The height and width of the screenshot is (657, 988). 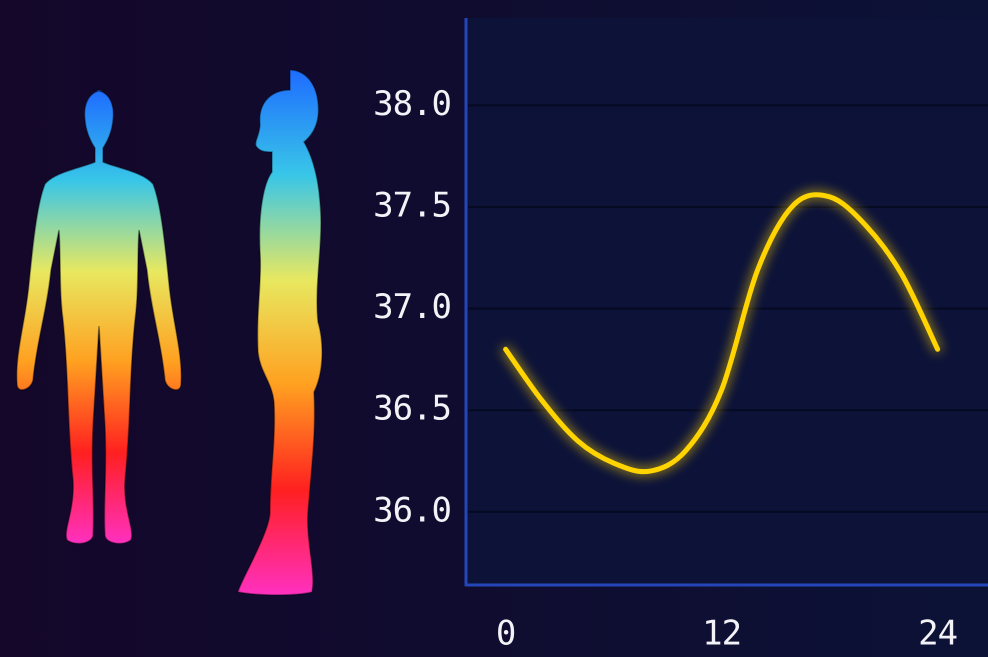 I want to click on y-tick-label: 36.0, so click(x=412, y=510).